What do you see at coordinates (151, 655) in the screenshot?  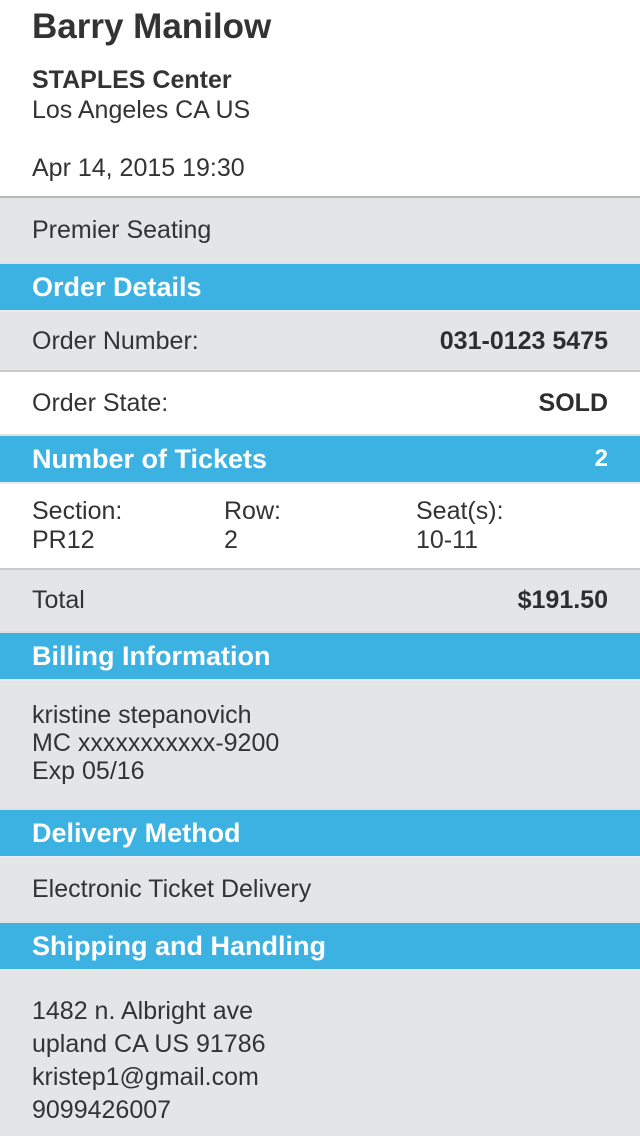 I see `billing-information-title: Billing Information` at bounding box center [151, 655].